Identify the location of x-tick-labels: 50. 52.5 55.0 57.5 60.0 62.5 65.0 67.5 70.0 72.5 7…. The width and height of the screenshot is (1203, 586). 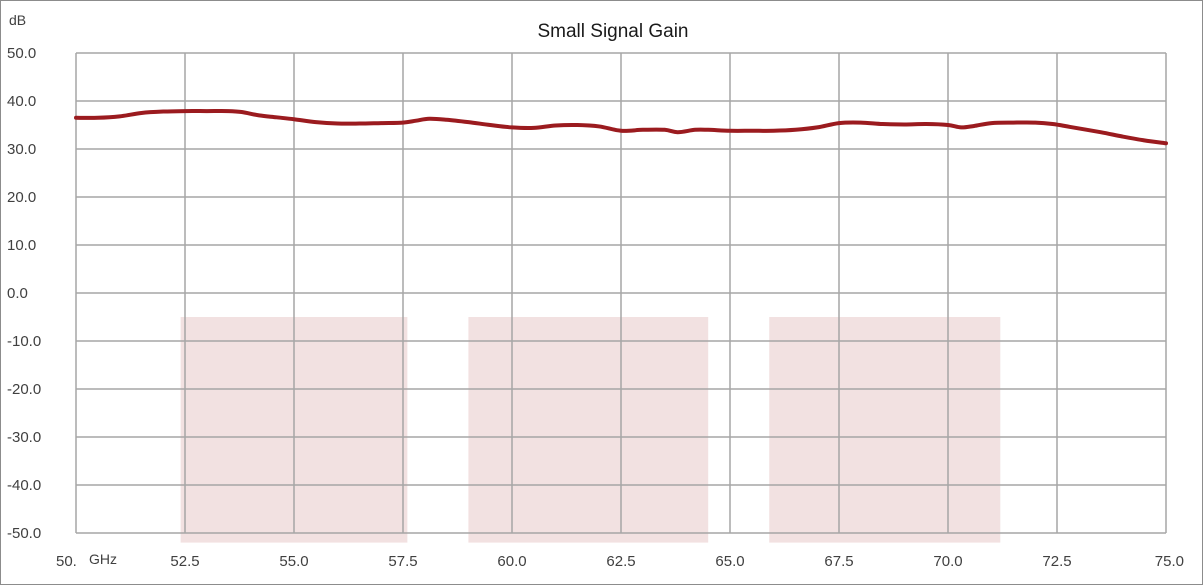
(620, 561).